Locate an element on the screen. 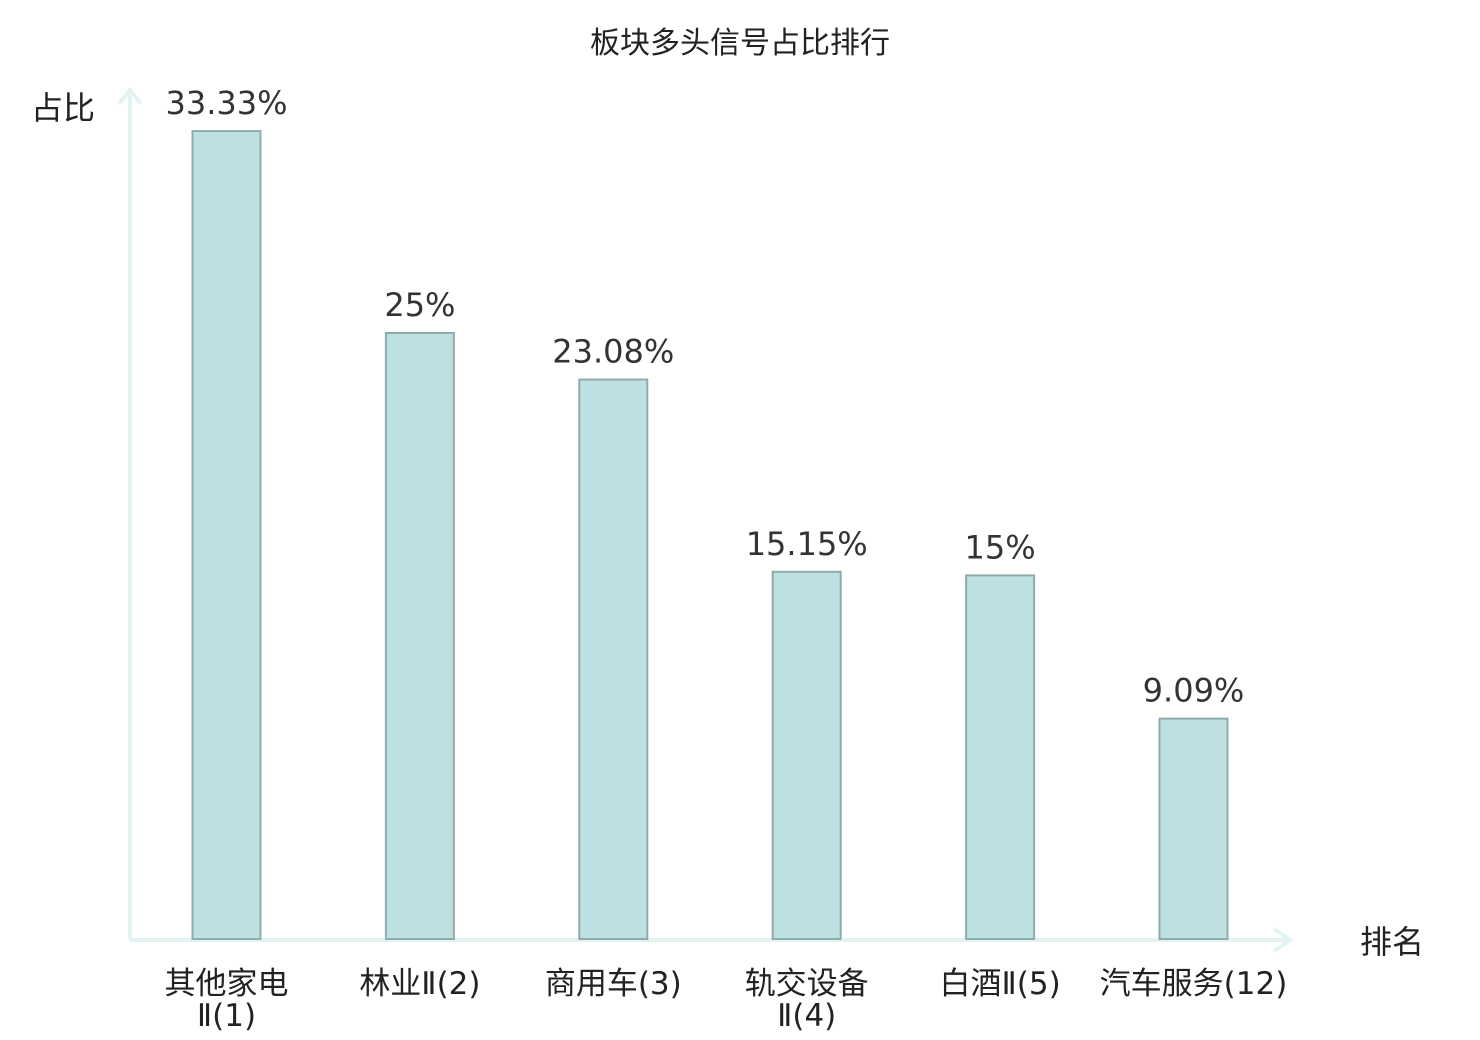 This screenshot has height=1040, width=1480. y-axis-arrow-icon is located at coordinates (130, 96).